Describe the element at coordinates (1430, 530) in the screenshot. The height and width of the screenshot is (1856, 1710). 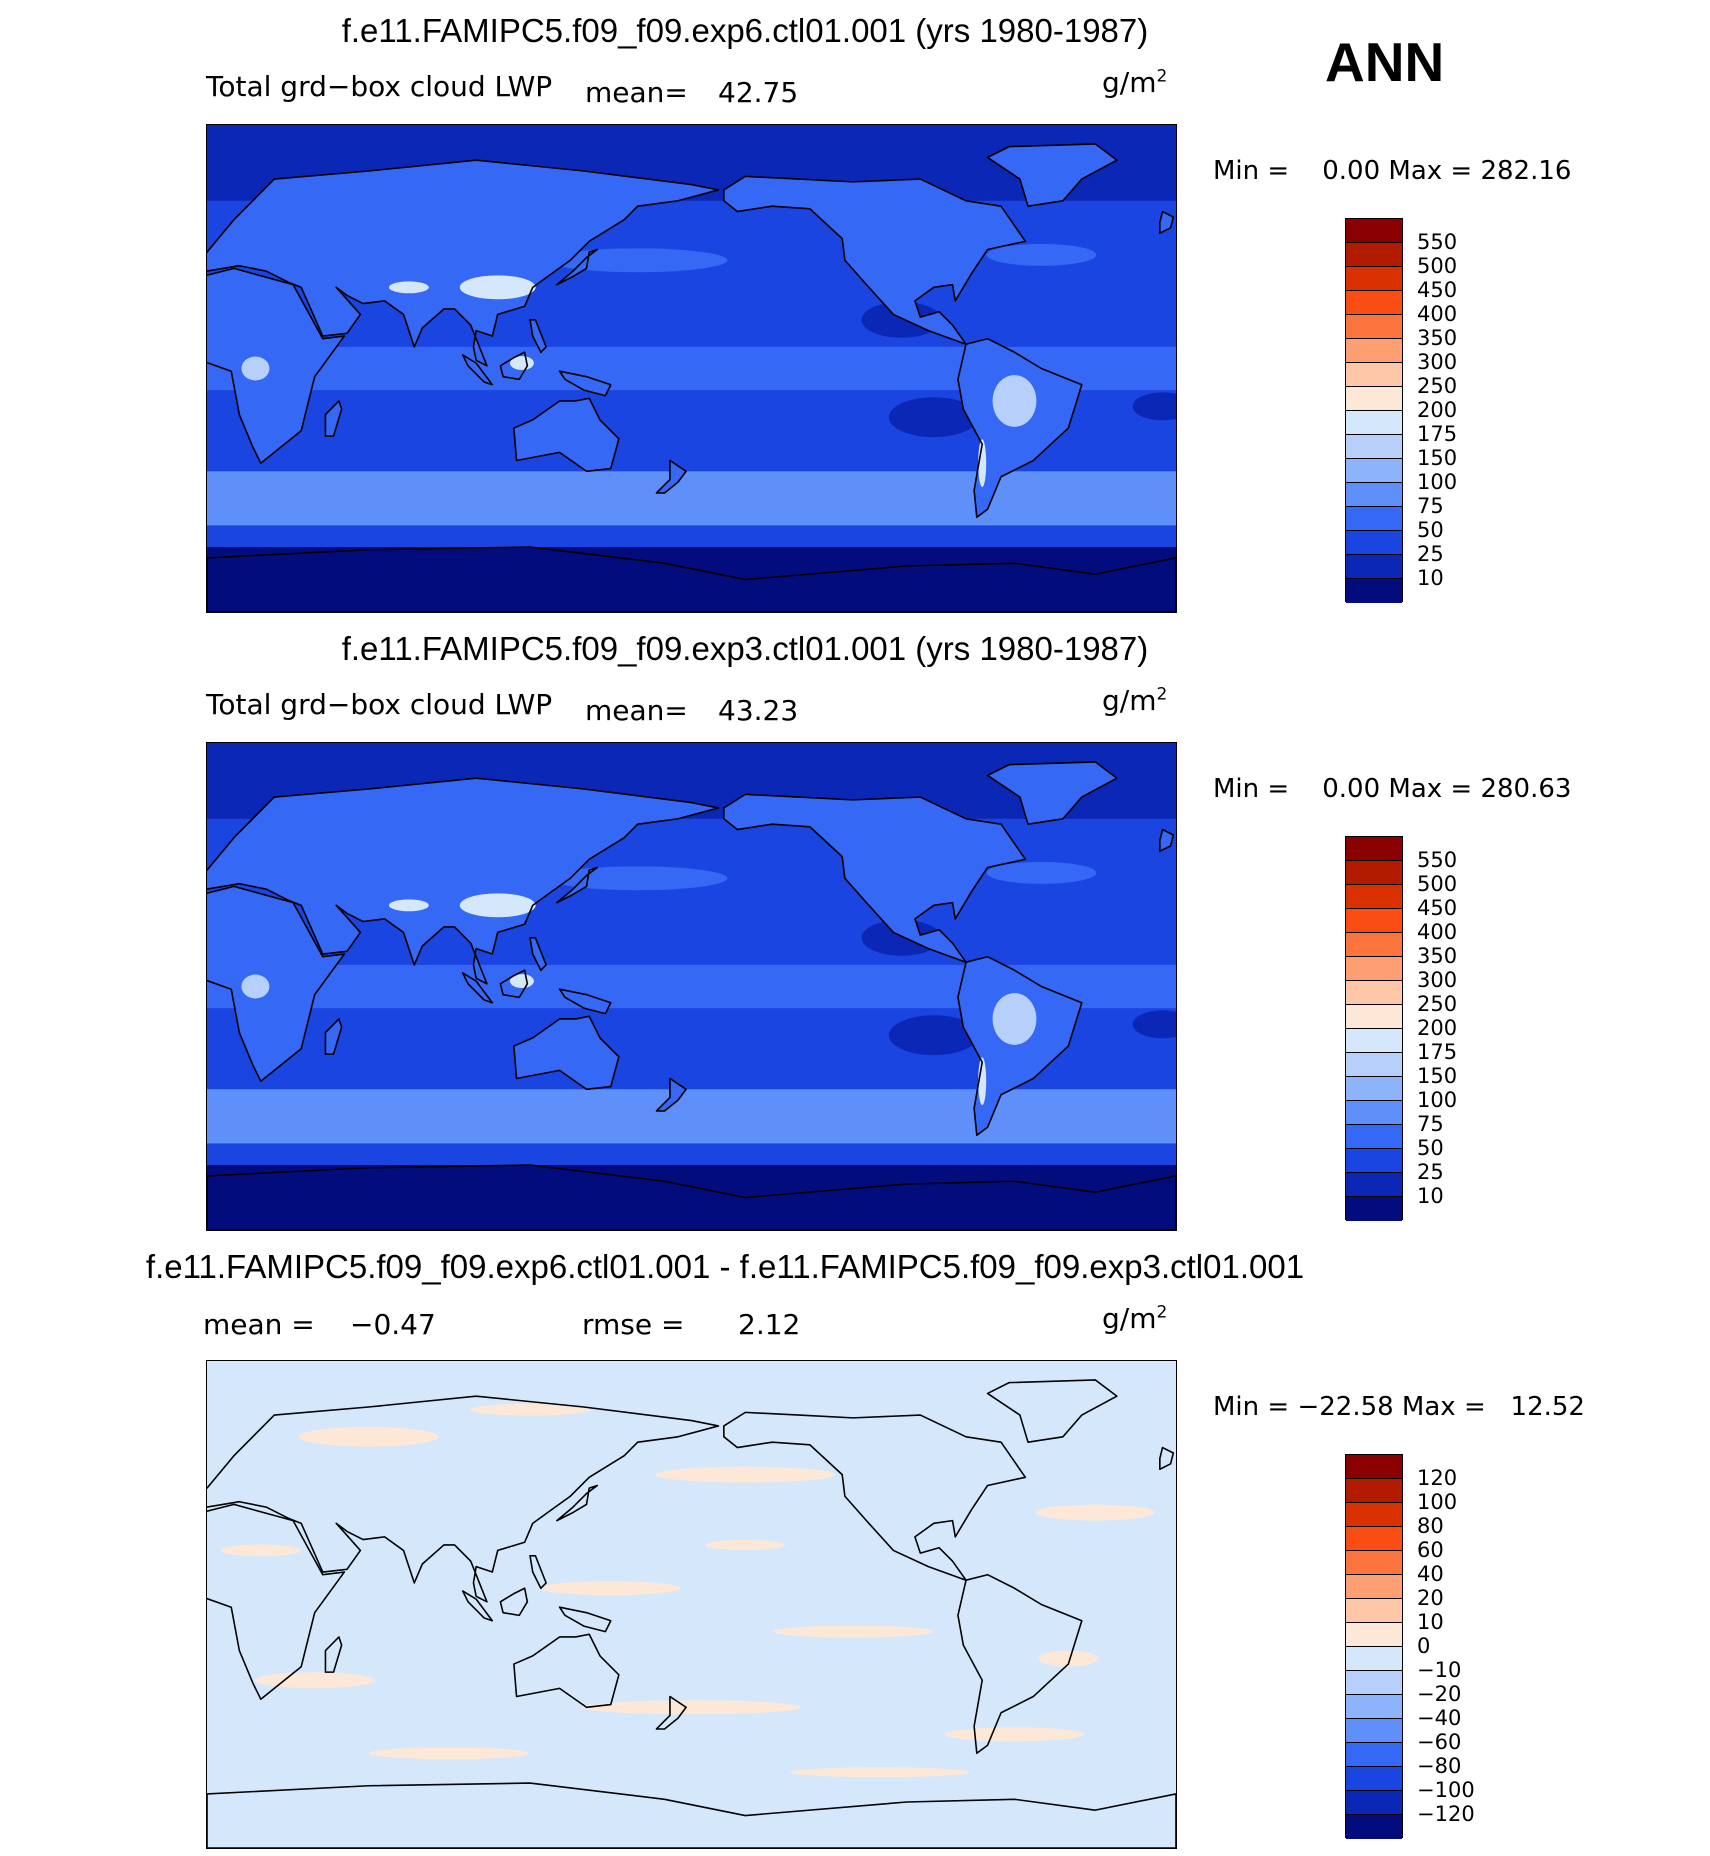
I see `colorbar-tick-label: 50` at that location.